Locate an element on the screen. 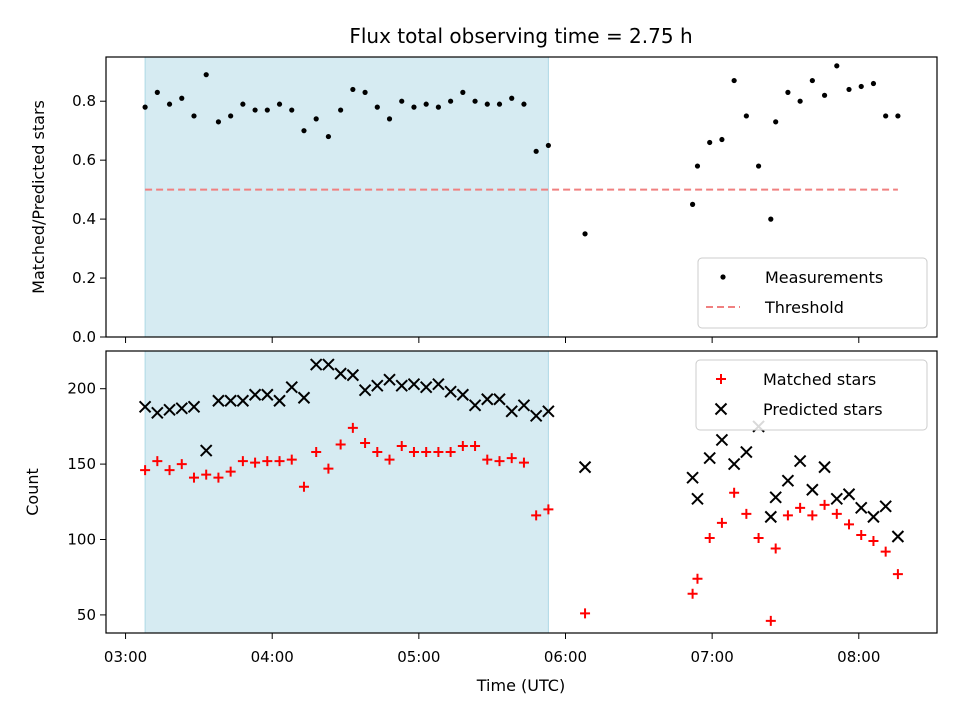  count-y-axis-label: Count is located at coordinates (32, 492).